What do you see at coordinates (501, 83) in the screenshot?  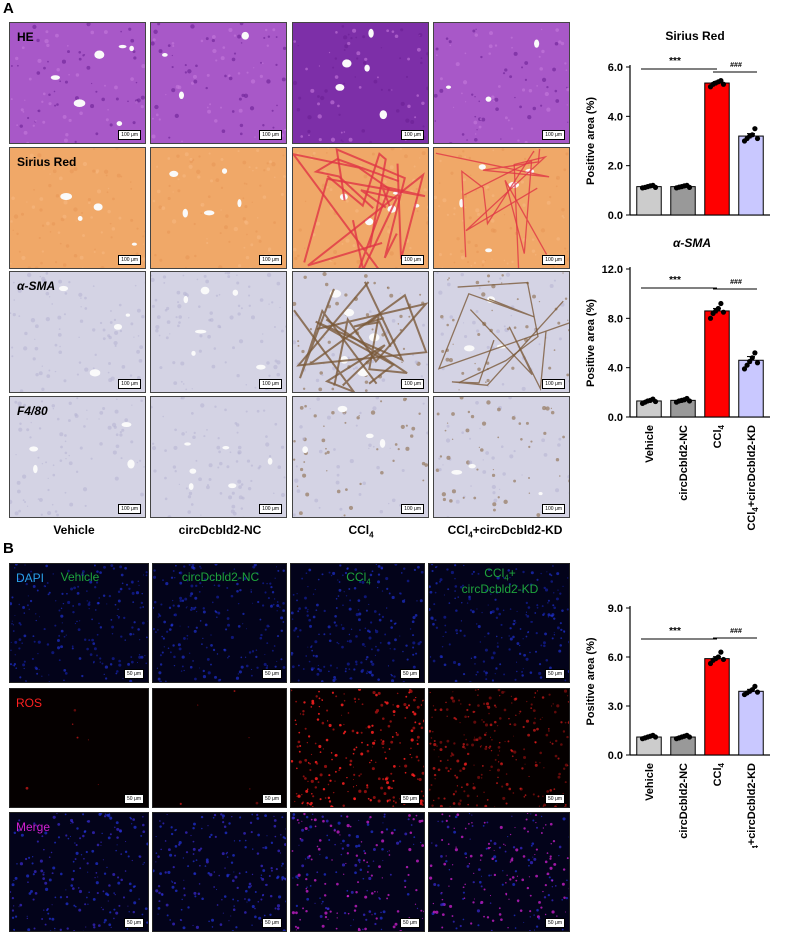 I see `micrograph-he-ccl4-kd: 100 μm` at bounding box center [501, 83].